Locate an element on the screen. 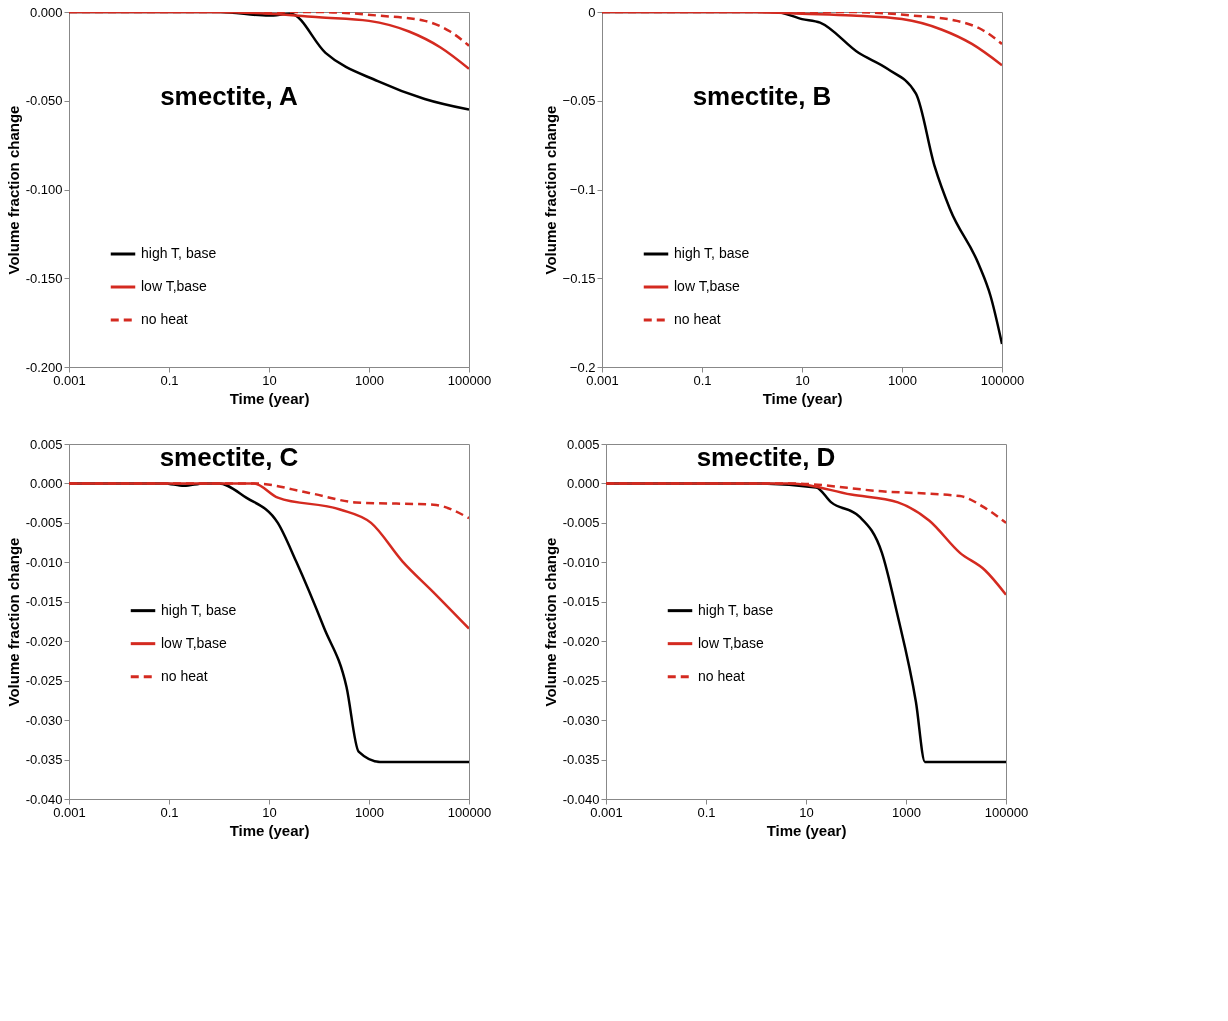 The height and width of the screenshot is (1021, 1228). text: smectite, A is located at coordinates (229, 96).